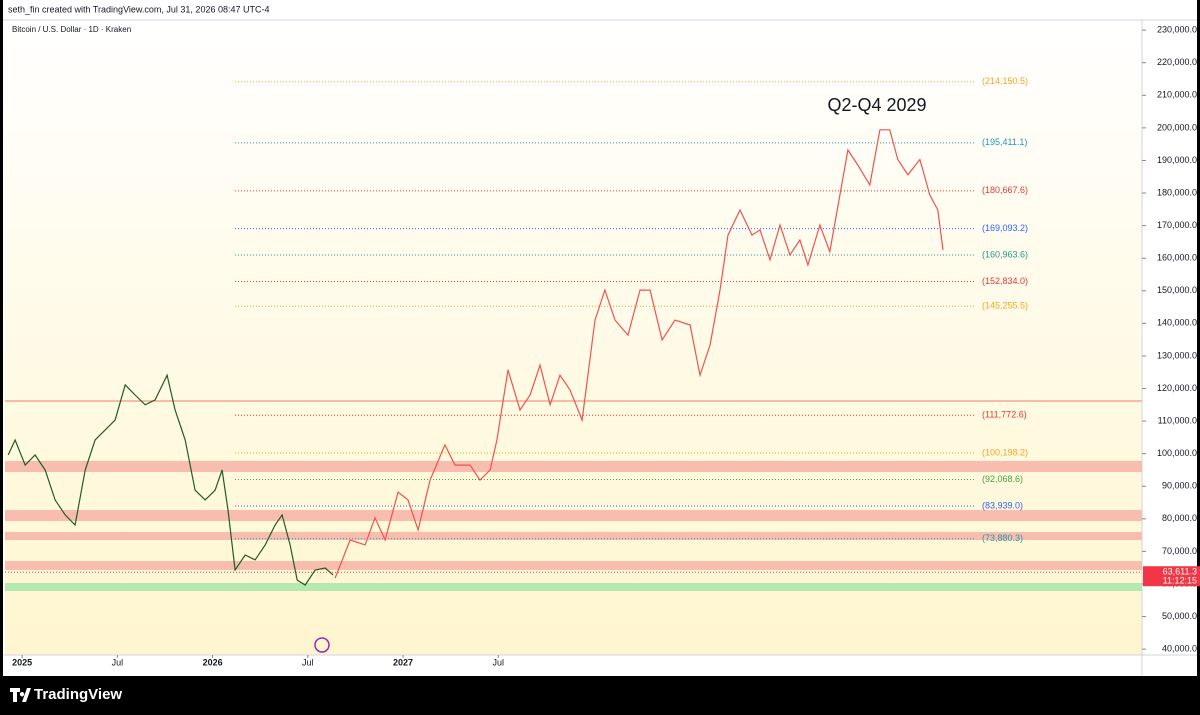 Image resolution: width=1200 pixels, height=715 pixels. What do you see at coordinates (1002, 479) in the screenshot?
I see `level-label: (92,068.6)` at bounding box center [1002, 479].